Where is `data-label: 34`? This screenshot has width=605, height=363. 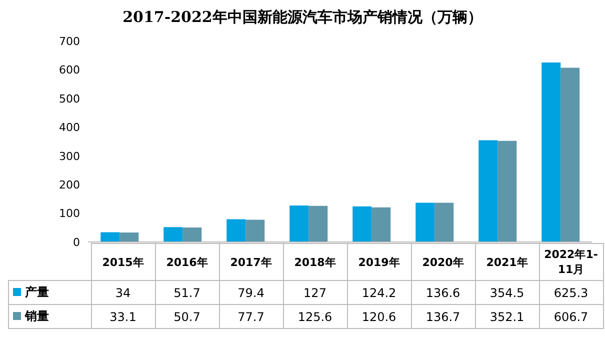
data-label: 34 is located at coordinates (123, 292).